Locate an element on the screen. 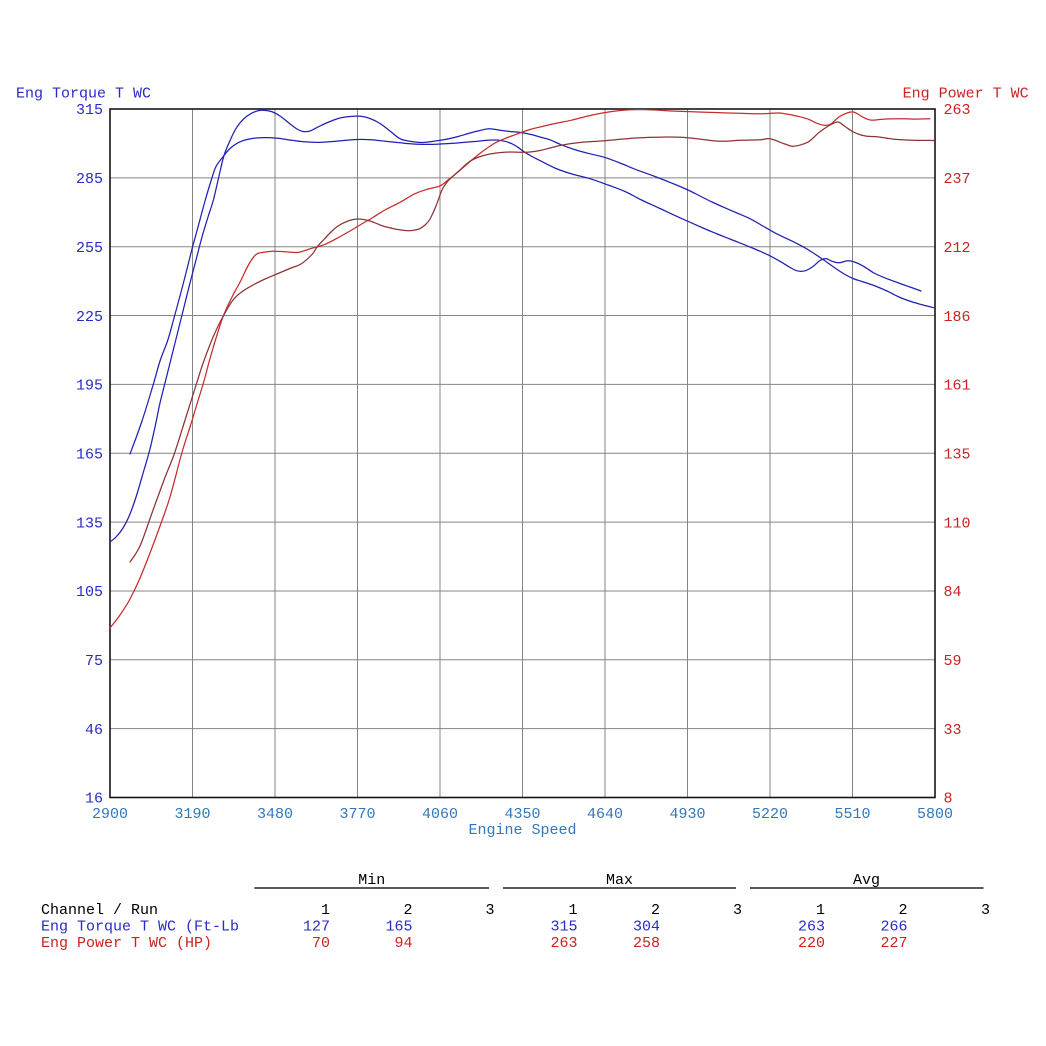  svg-text: 285 is located at coordinates (89, 179).